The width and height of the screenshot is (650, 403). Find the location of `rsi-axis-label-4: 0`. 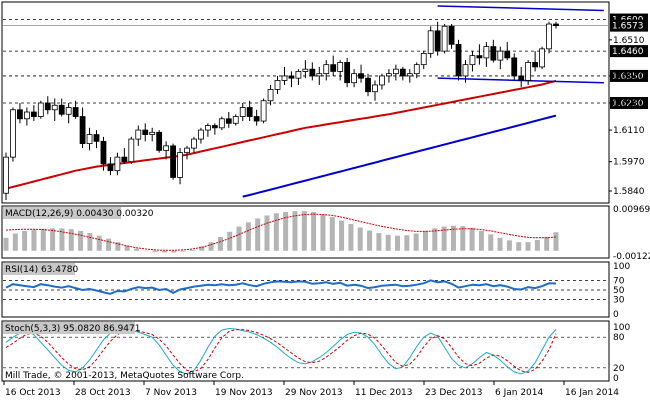

rsi-axis-label-4: 0 is located at coordinates (616, 315).